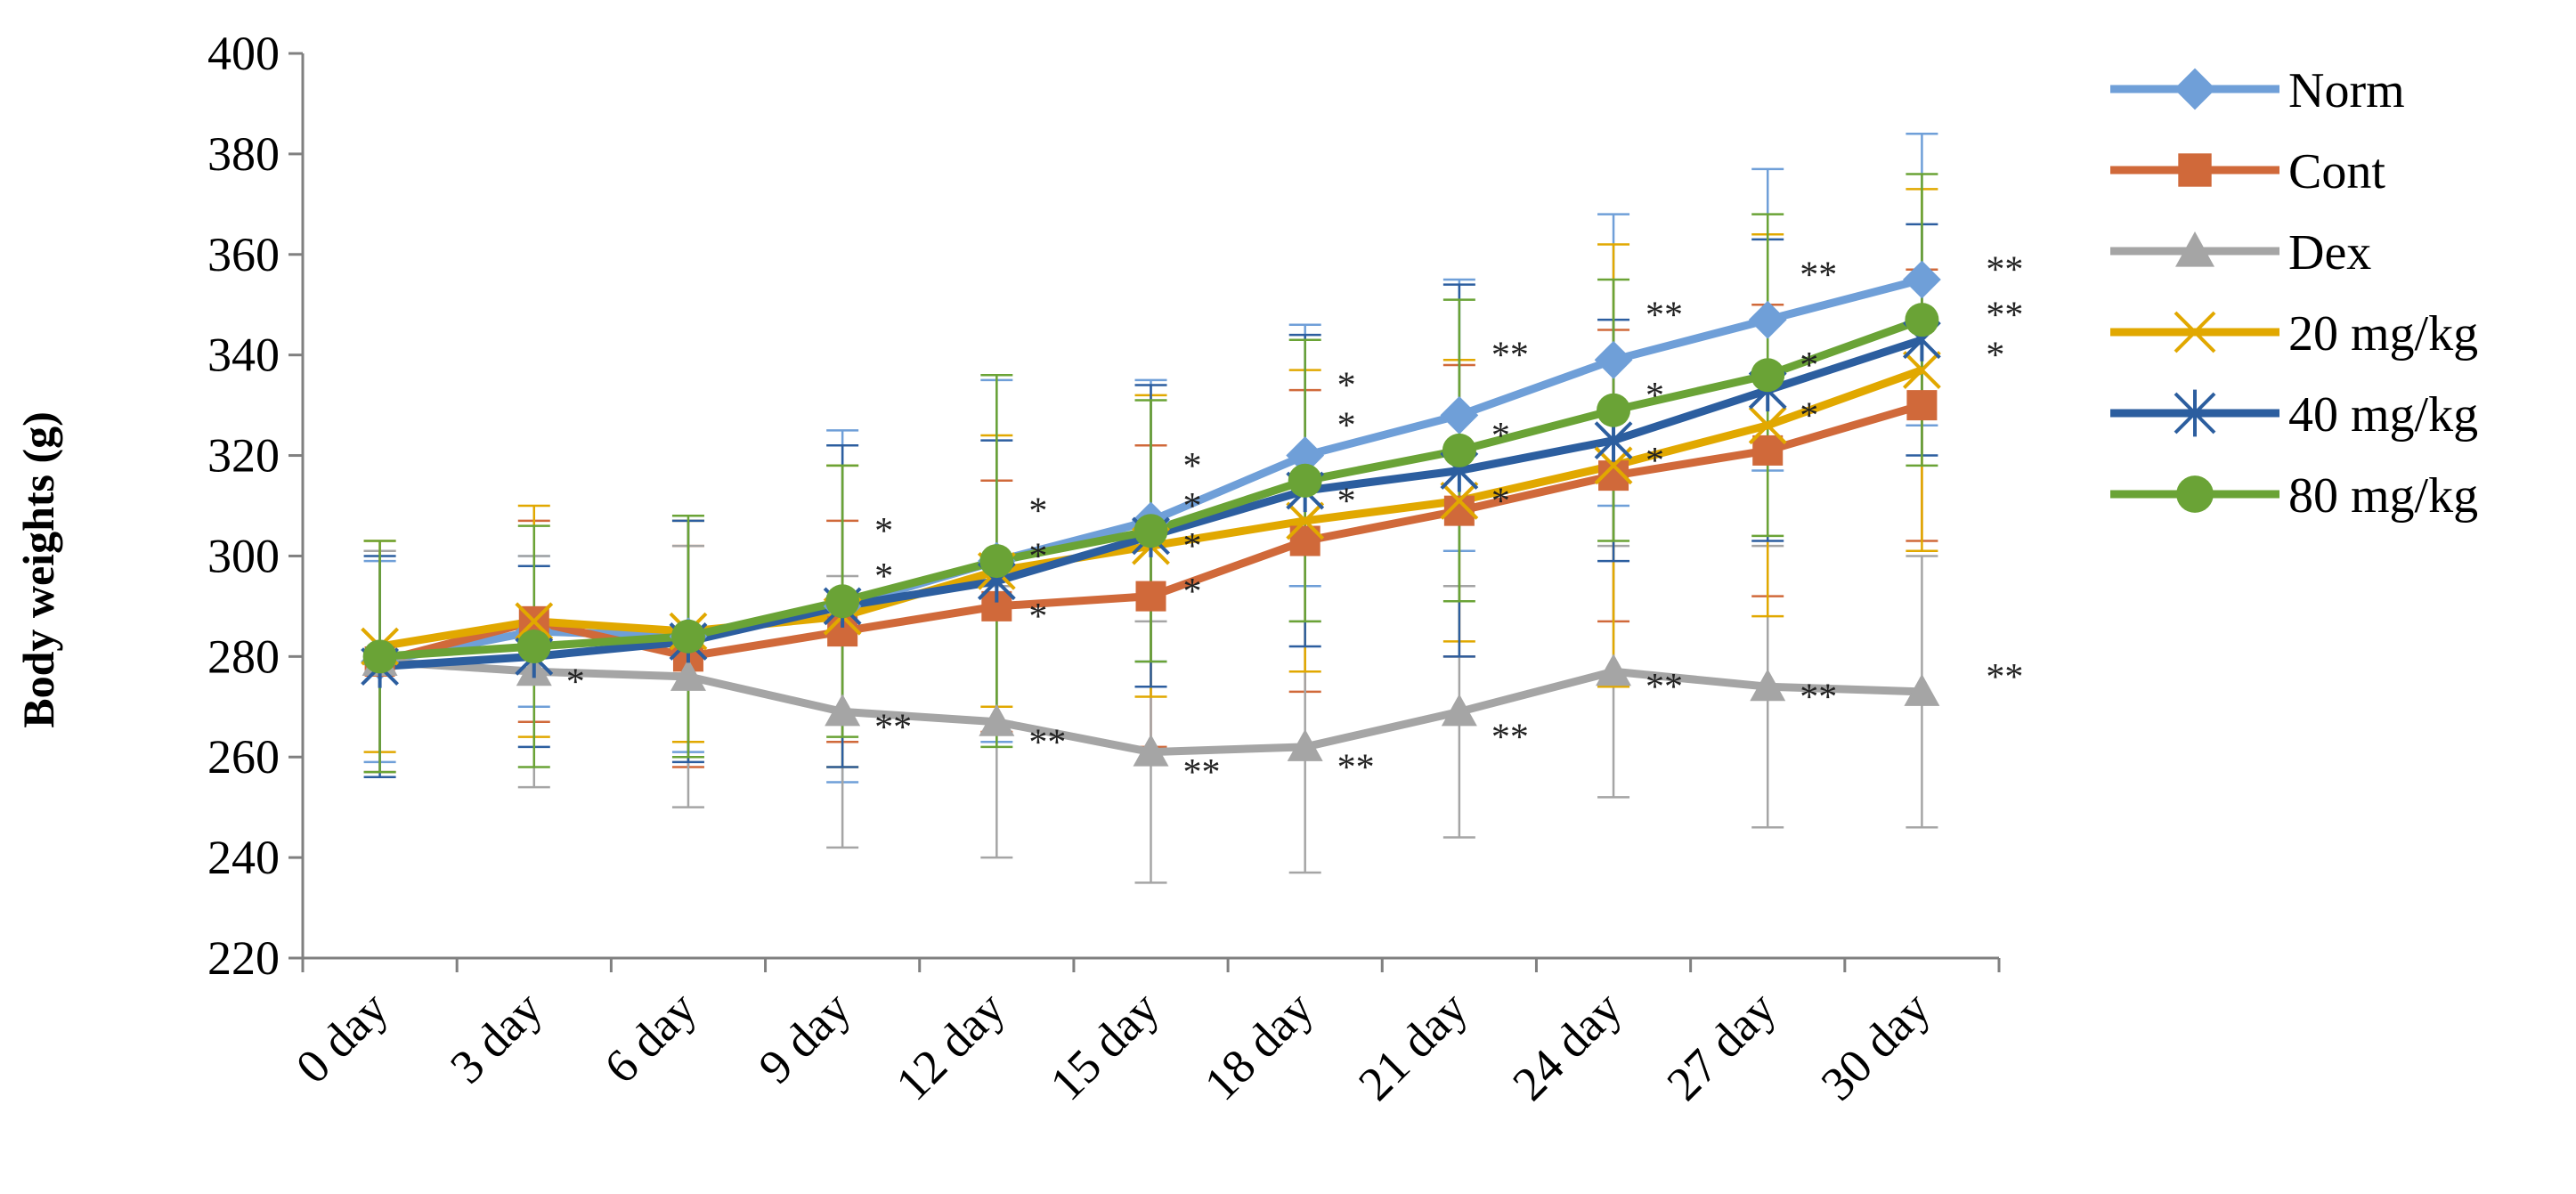 The image size is (2576, 1194). What do you see at coordinates (2383, 415) in the screenshot?
I see `legend-label: 40 mg/kg` at bounding box center [2383, 415].